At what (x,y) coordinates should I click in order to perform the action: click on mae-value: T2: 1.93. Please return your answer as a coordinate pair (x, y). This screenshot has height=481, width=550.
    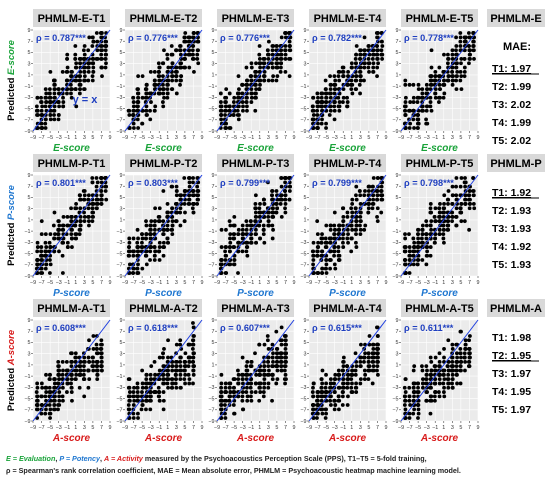
    Looking at the image, I should click on (511, 211).